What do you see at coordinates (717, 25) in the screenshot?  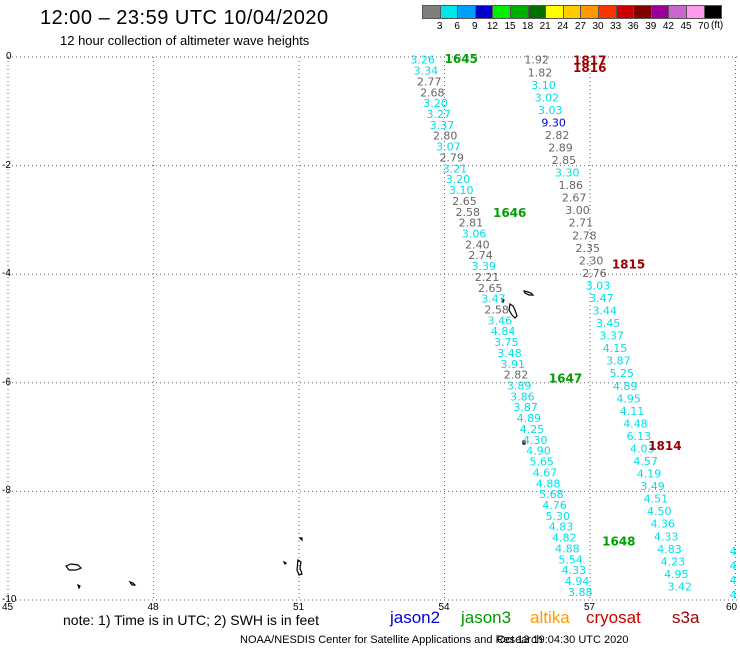 I see `legend-unit: (ft)` at bounding box center [717, 25].